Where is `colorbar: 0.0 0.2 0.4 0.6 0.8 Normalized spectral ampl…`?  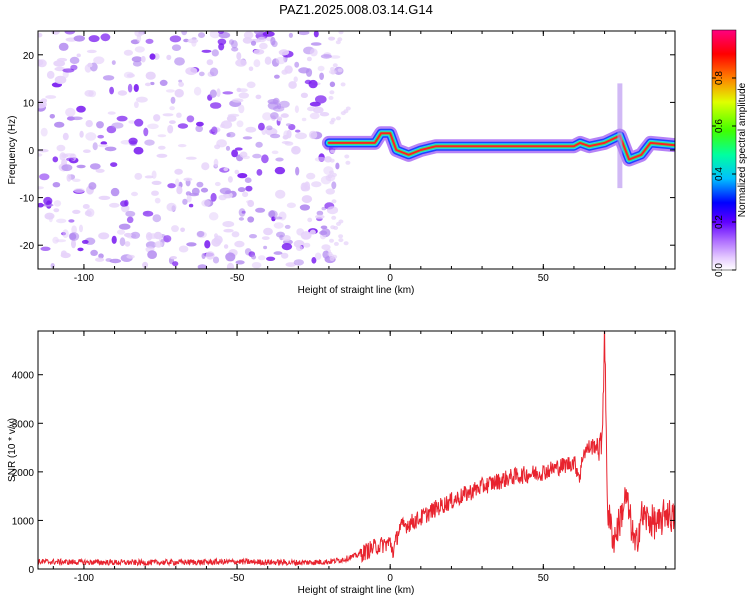
colorbar: 0.0 0.2 0.4 0.6 0.8 Normalized spectral ampl… is located at coordinates (729, 153).